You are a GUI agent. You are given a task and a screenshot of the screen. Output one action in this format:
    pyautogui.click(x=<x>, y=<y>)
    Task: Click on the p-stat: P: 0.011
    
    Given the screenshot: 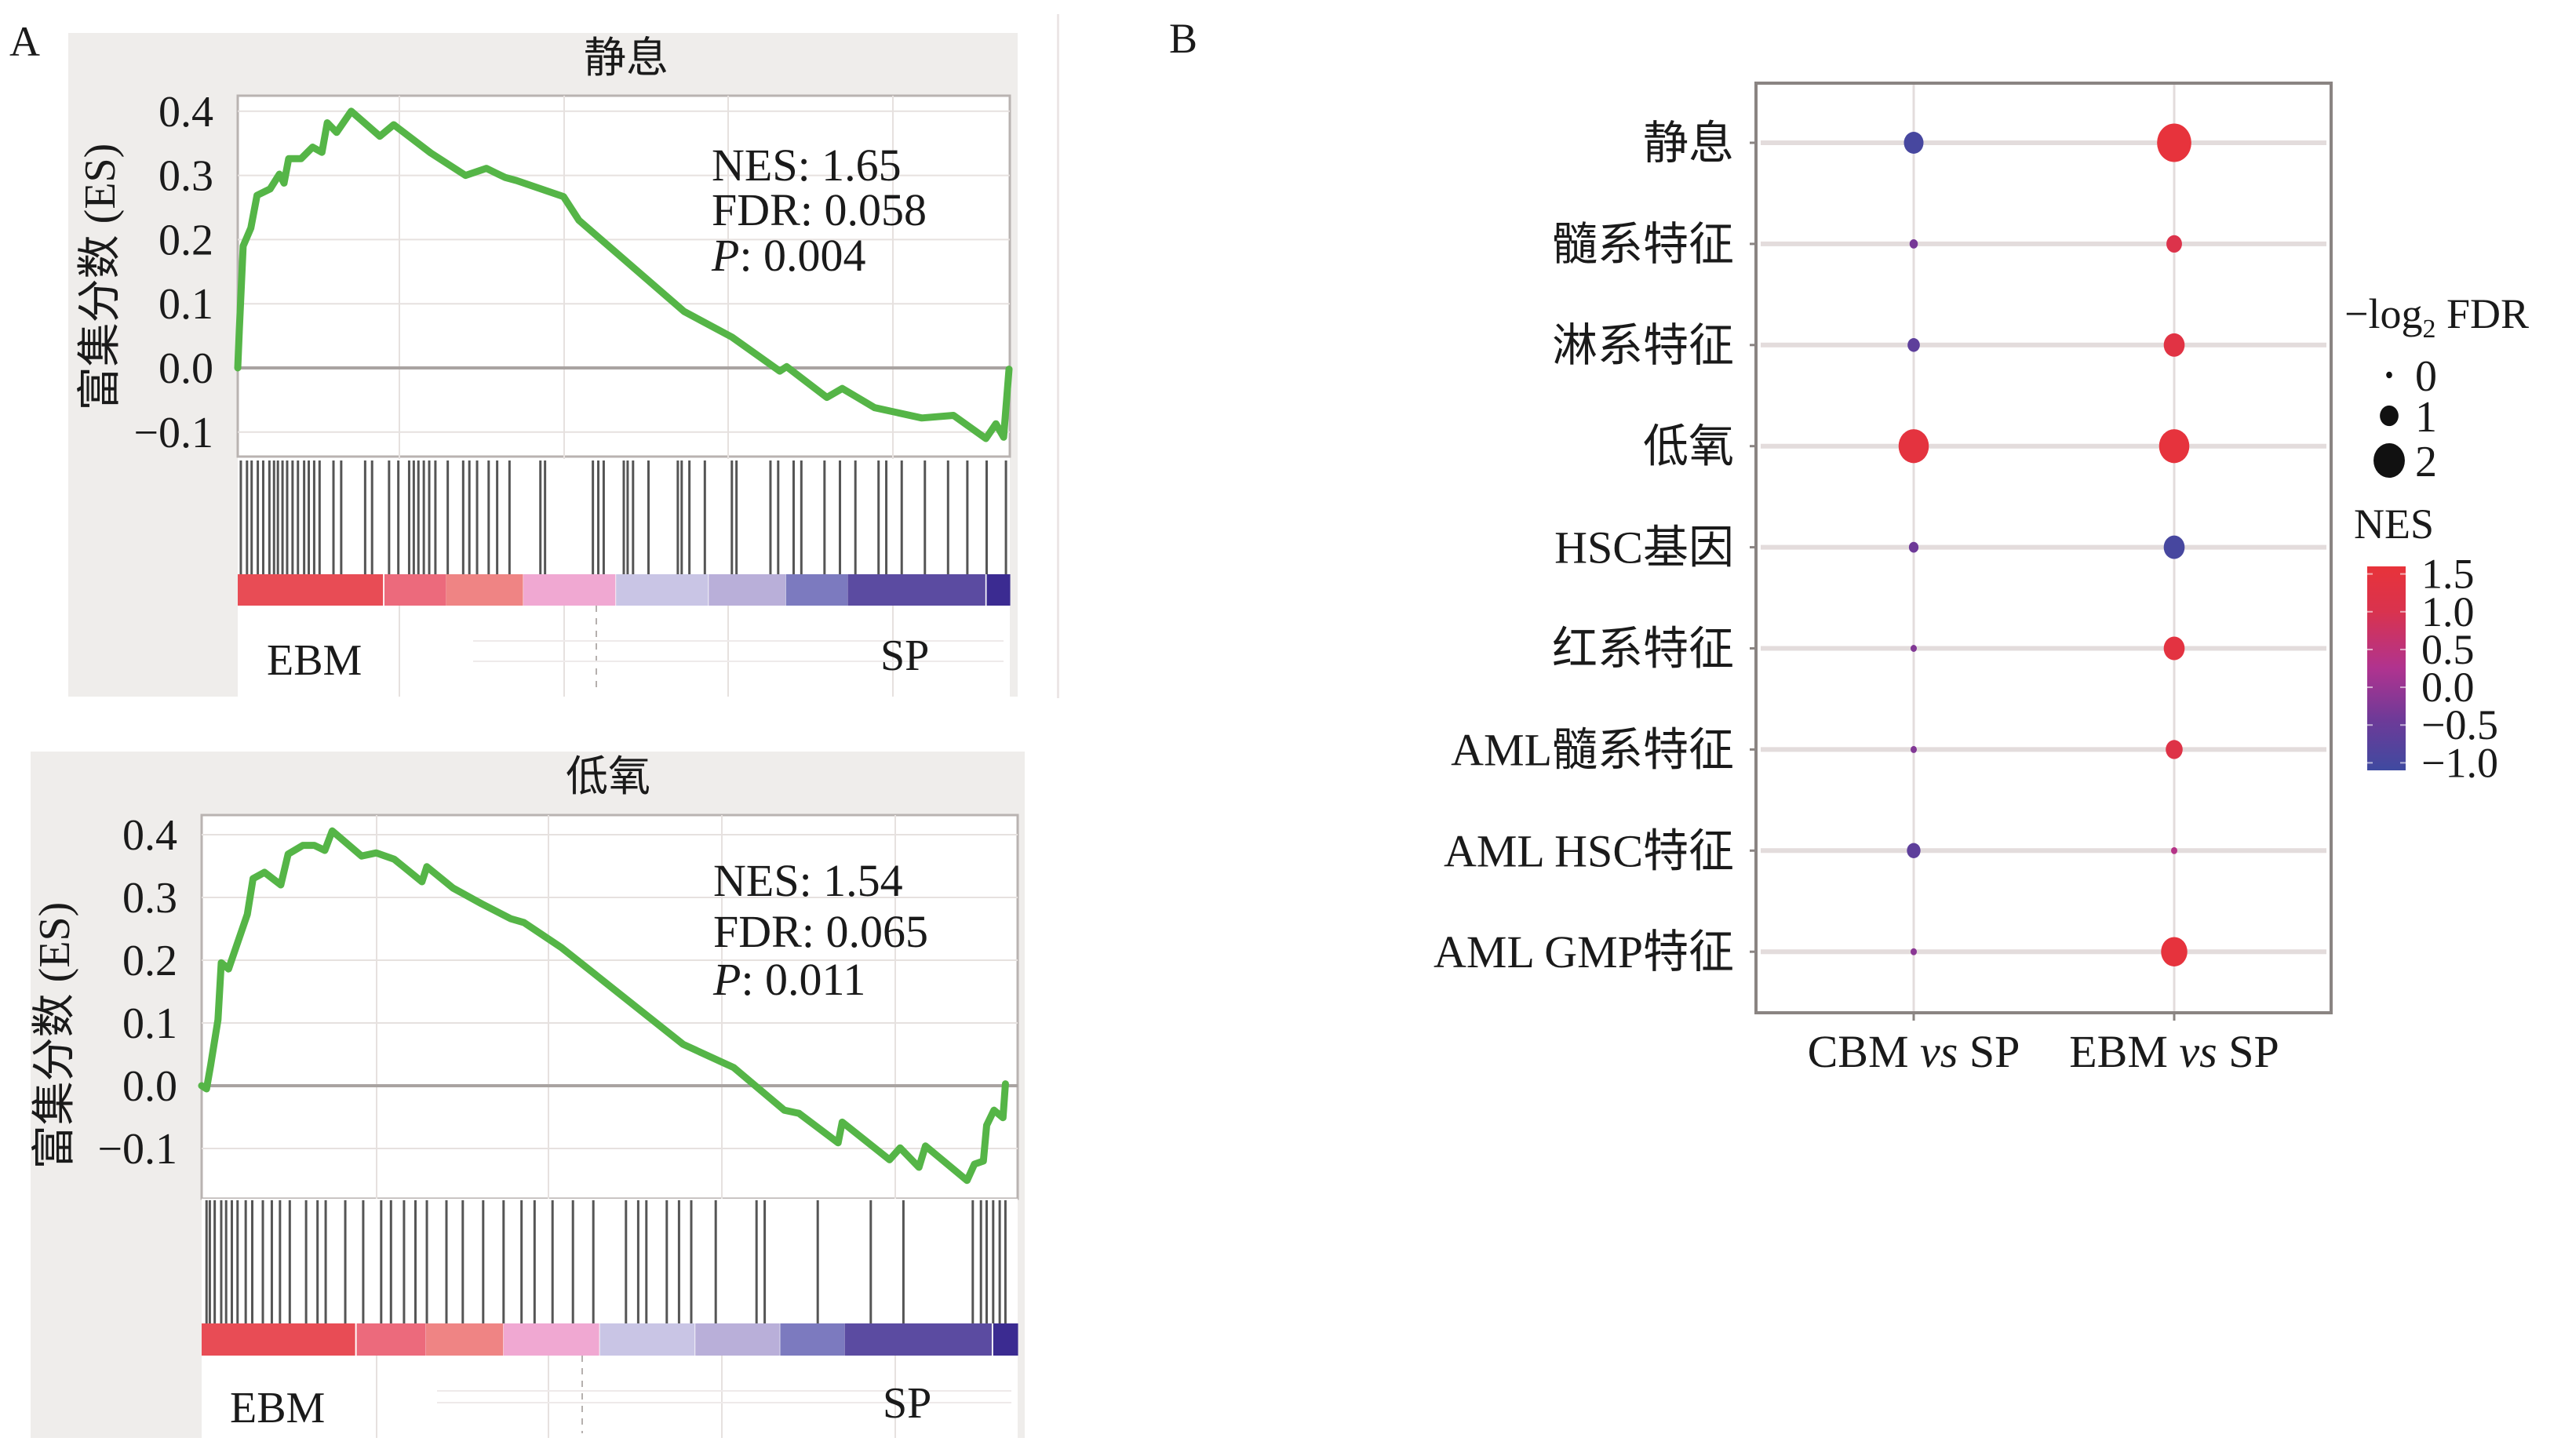 What is the action you would take?
    pyautogui.click(x=788, y=979)
    